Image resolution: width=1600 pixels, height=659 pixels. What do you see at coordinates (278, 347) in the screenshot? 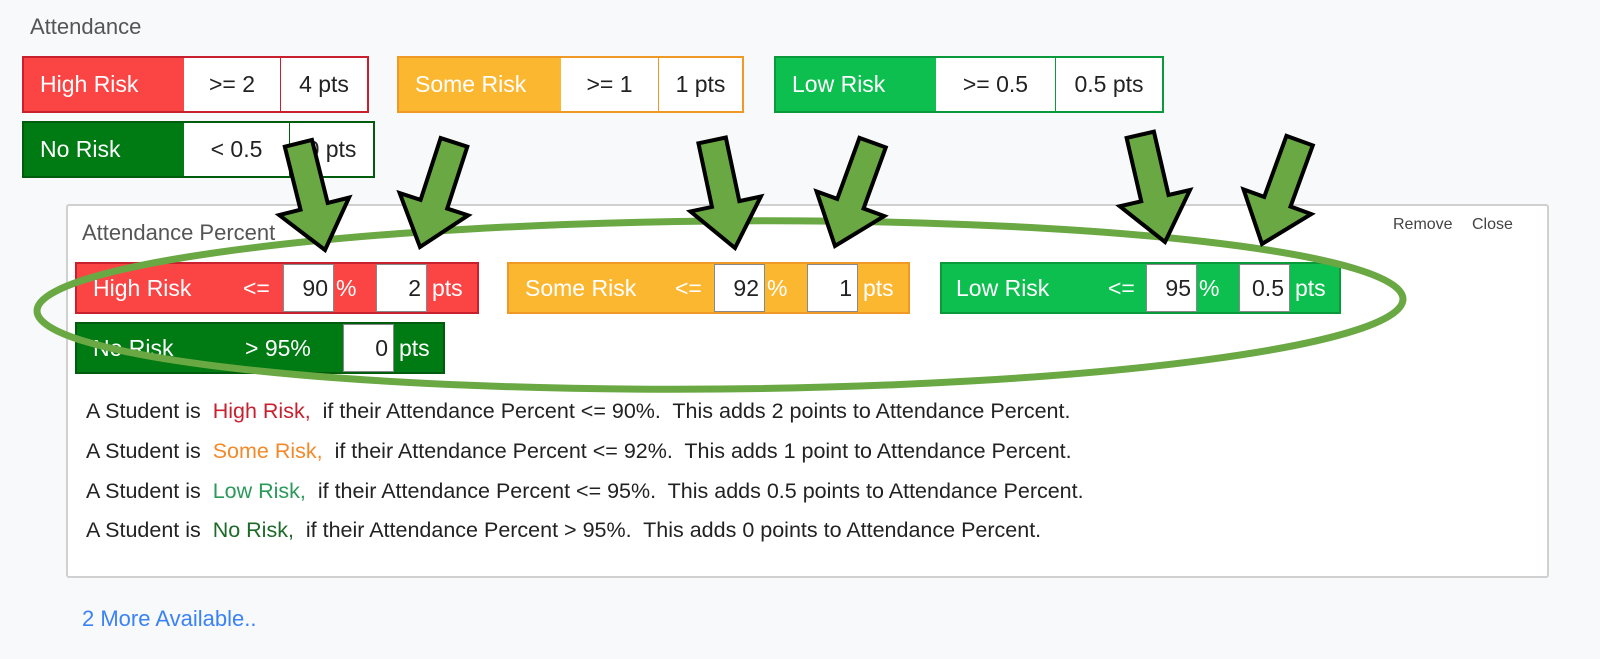
I see `rule-operator: > 95%` at bounding box center [278, 347].